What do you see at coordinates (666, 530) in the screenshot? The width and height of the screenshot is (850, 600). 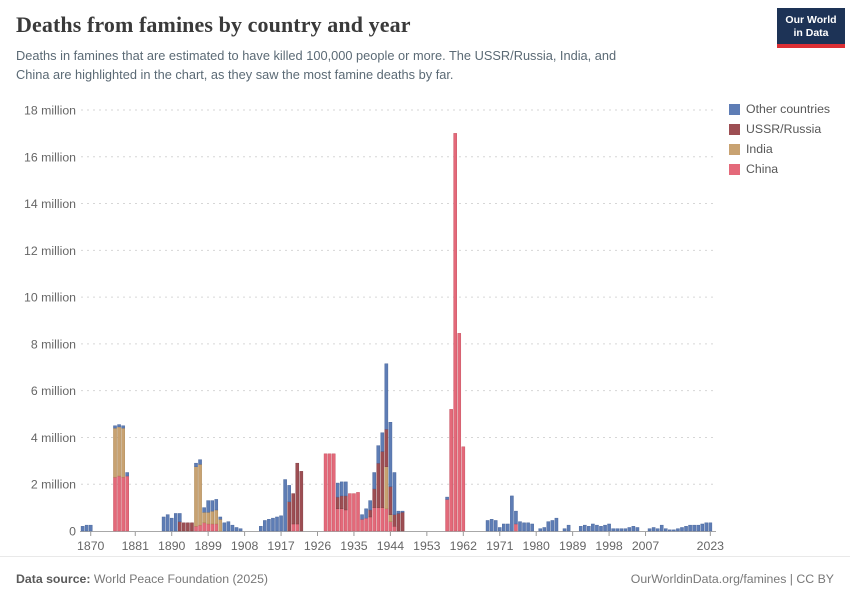 I see `bar-segment-other-2012` at bounding box center [666, 530].